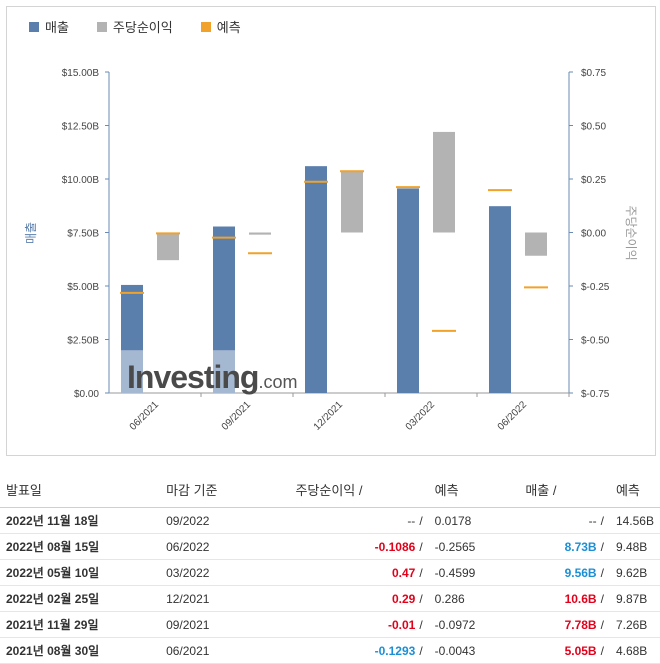 This screenshot has height=664, width=660. What do you see at coordinates (49, 26) in the screenshot?
I see `legend-item-revenue: 매출` at bounding box center [49, 26].